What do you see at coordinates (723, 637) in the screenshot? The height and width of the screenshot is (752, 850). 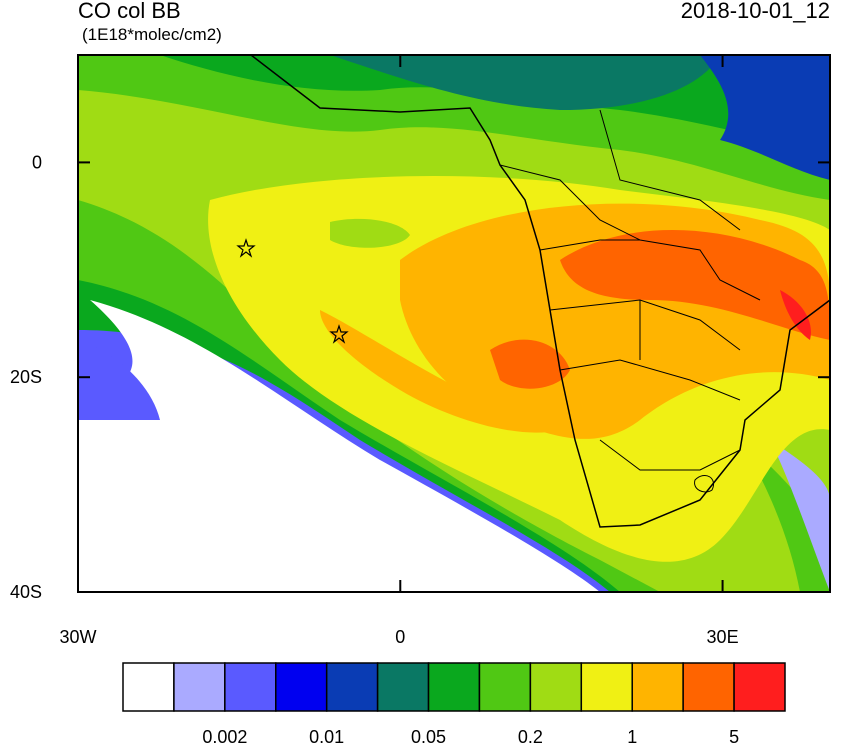 I see `x-tick-label: 30E` at bounding box center [723, 637].